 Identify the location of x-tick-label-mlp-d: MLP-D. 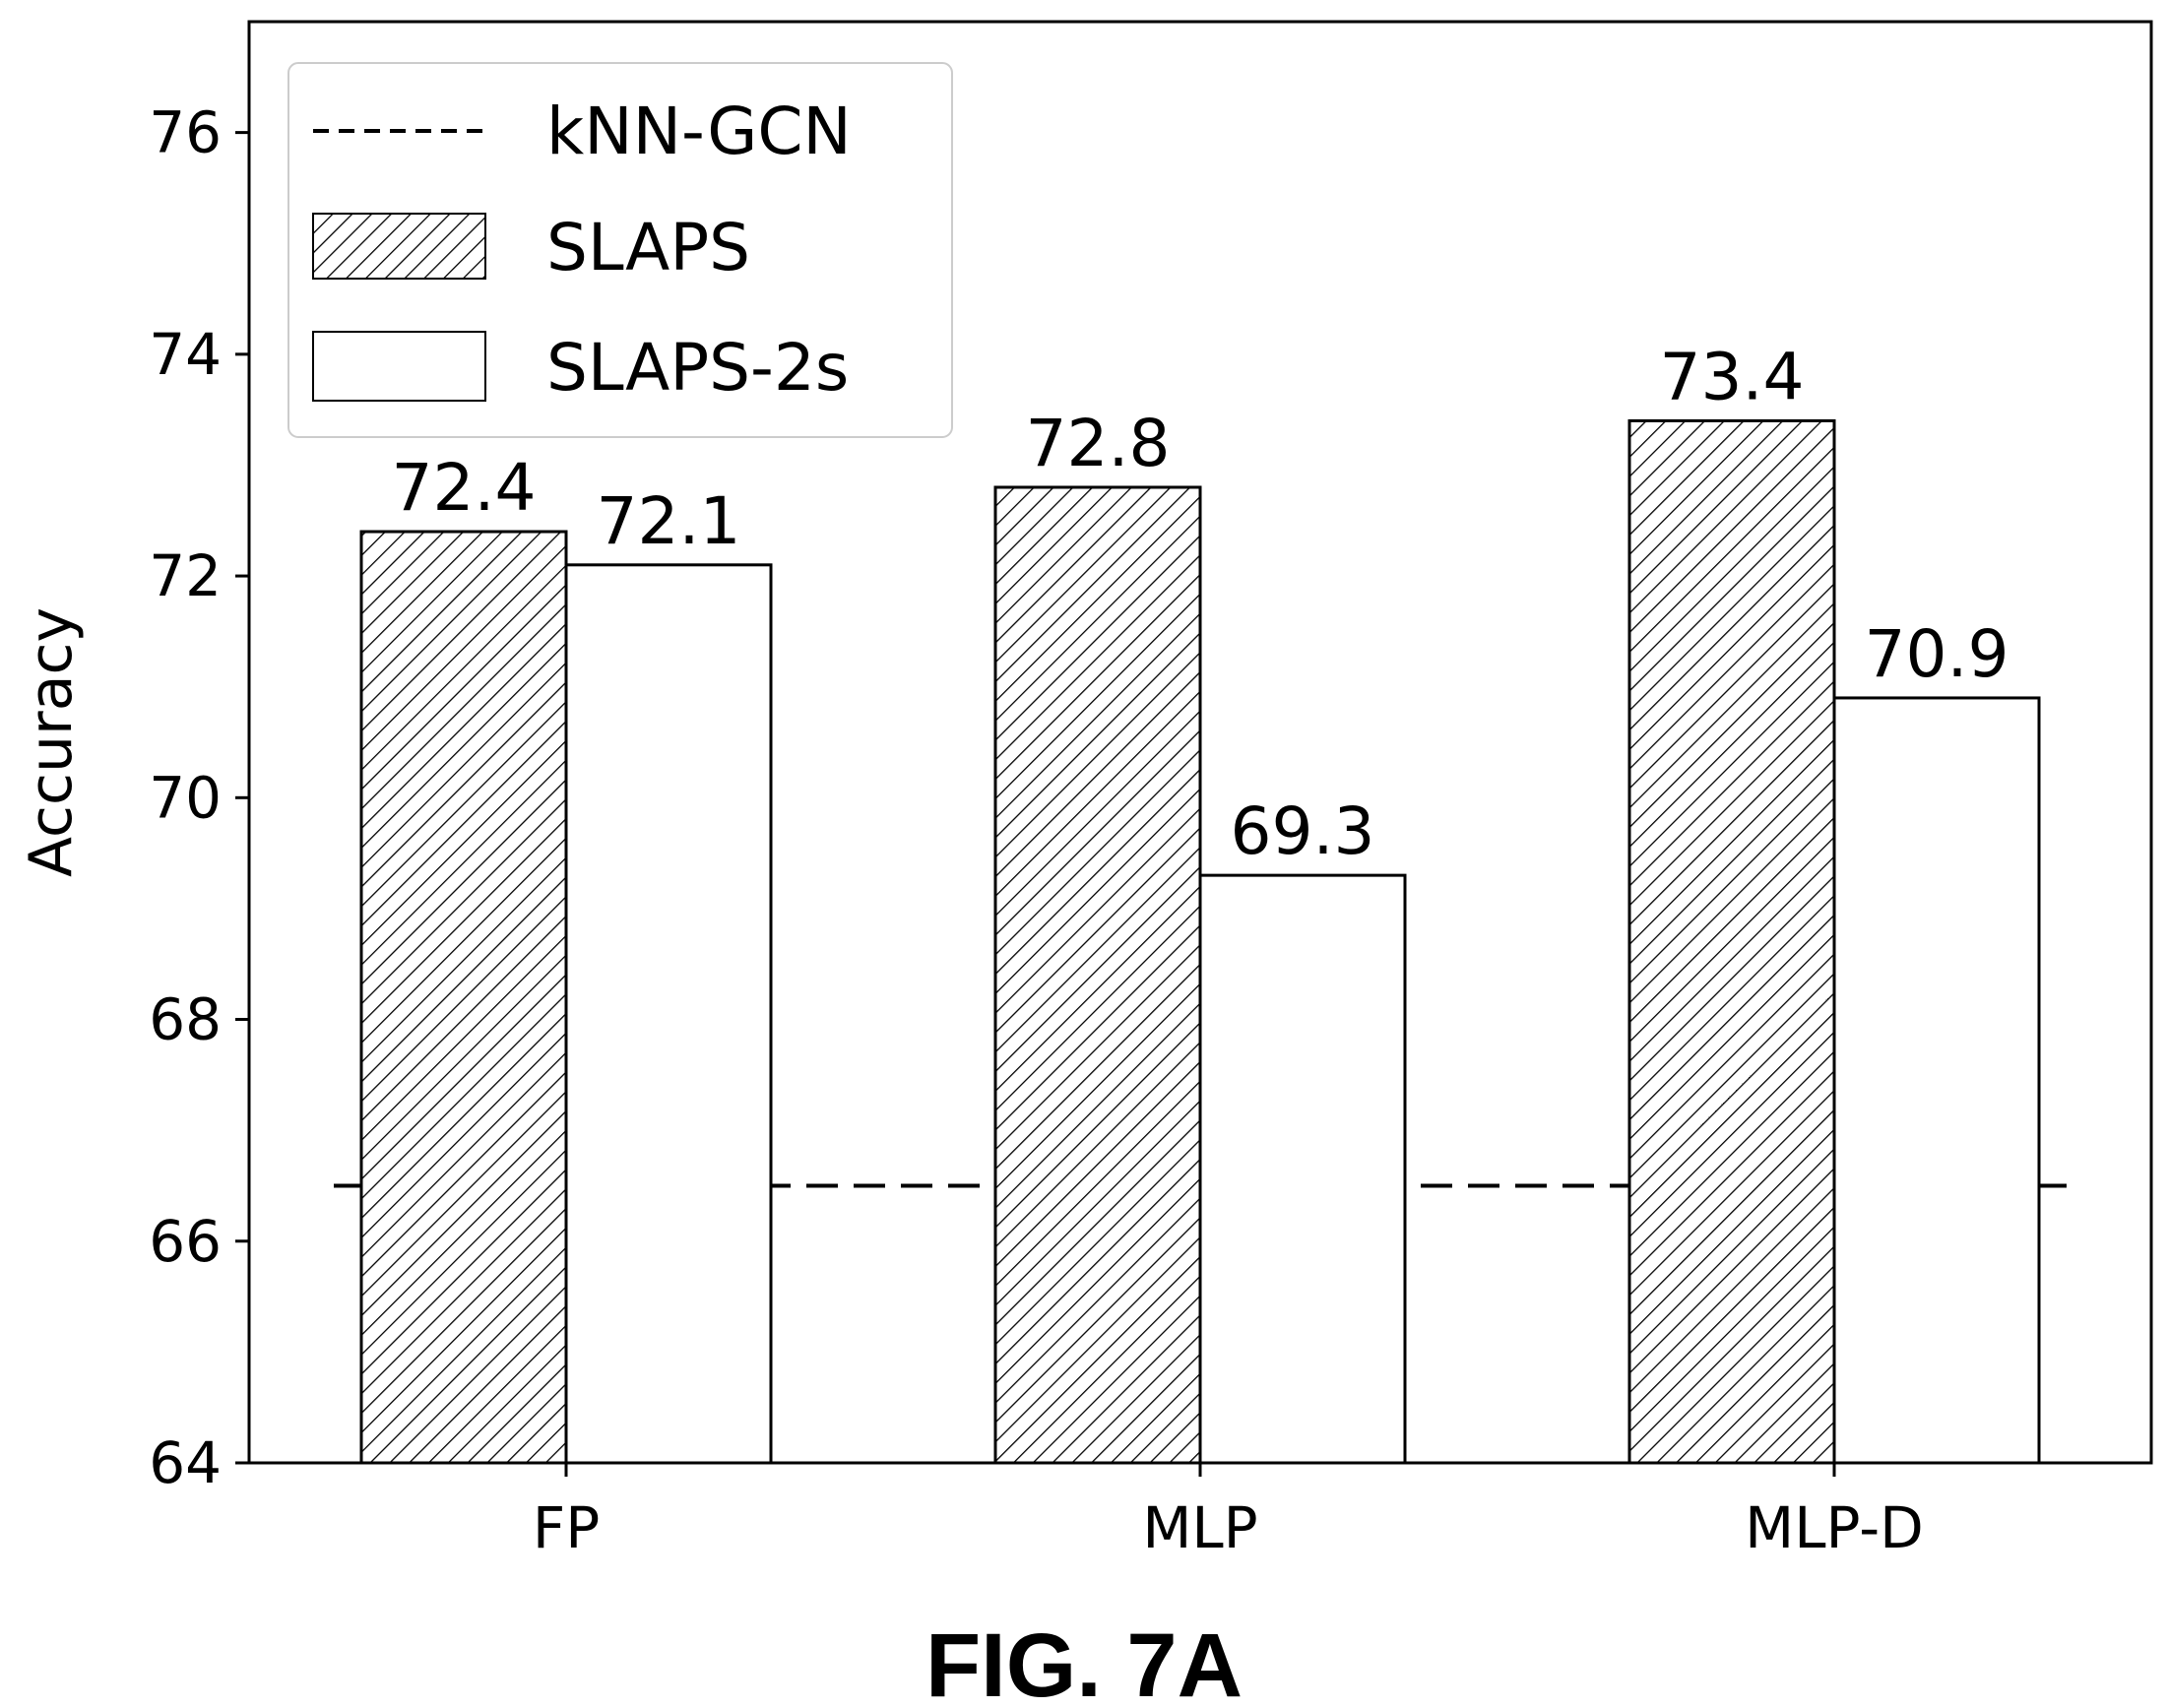
(1834, 1527).